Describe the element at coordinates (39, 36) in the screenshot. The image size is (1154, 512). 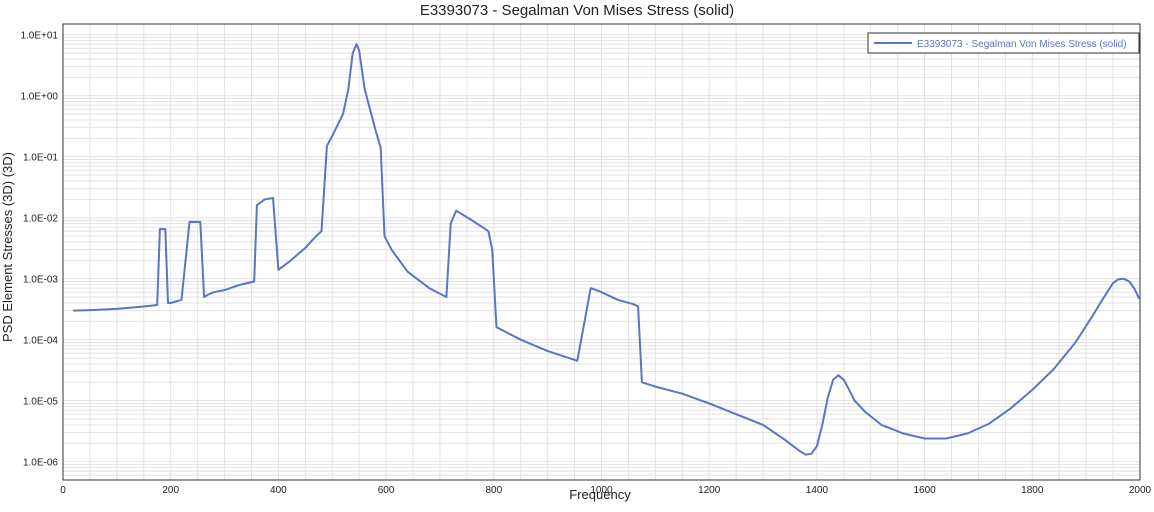
I see `y-tick-label: 1.0E+01` at that location.